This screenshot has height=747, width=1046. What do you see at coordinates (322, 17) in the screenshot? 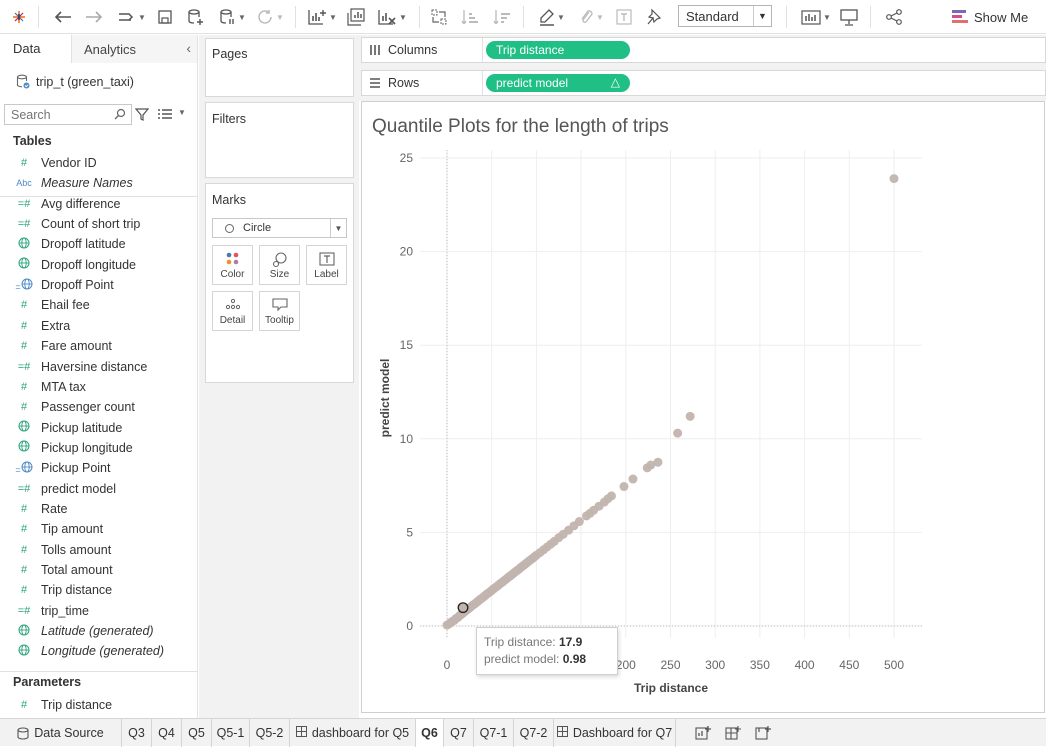
I see `new-worksheet-icon: ▼` at bounding box center [322, 17].